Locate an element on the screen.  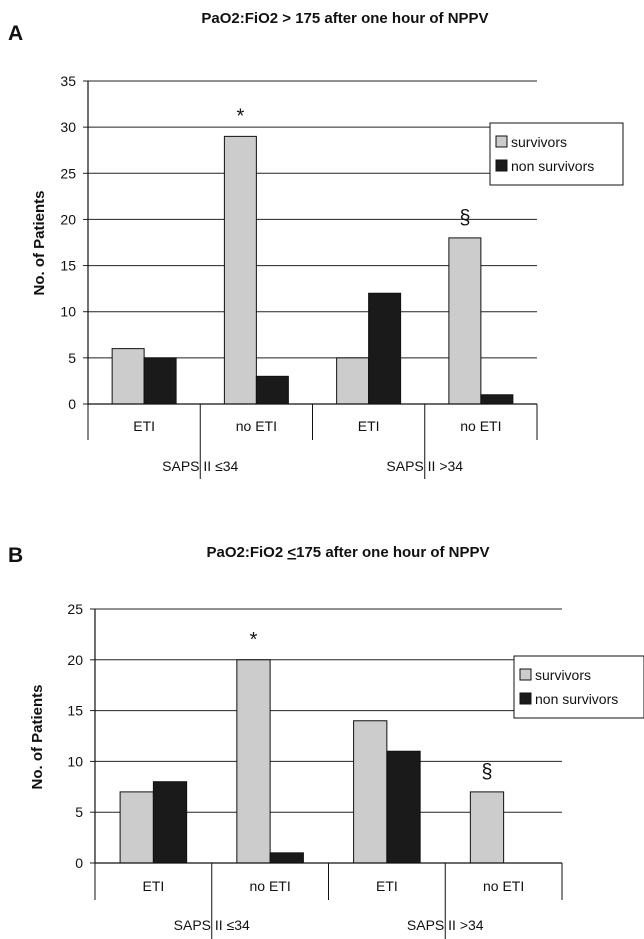
panel-letter-a: A is located at coordinates (15, 33).